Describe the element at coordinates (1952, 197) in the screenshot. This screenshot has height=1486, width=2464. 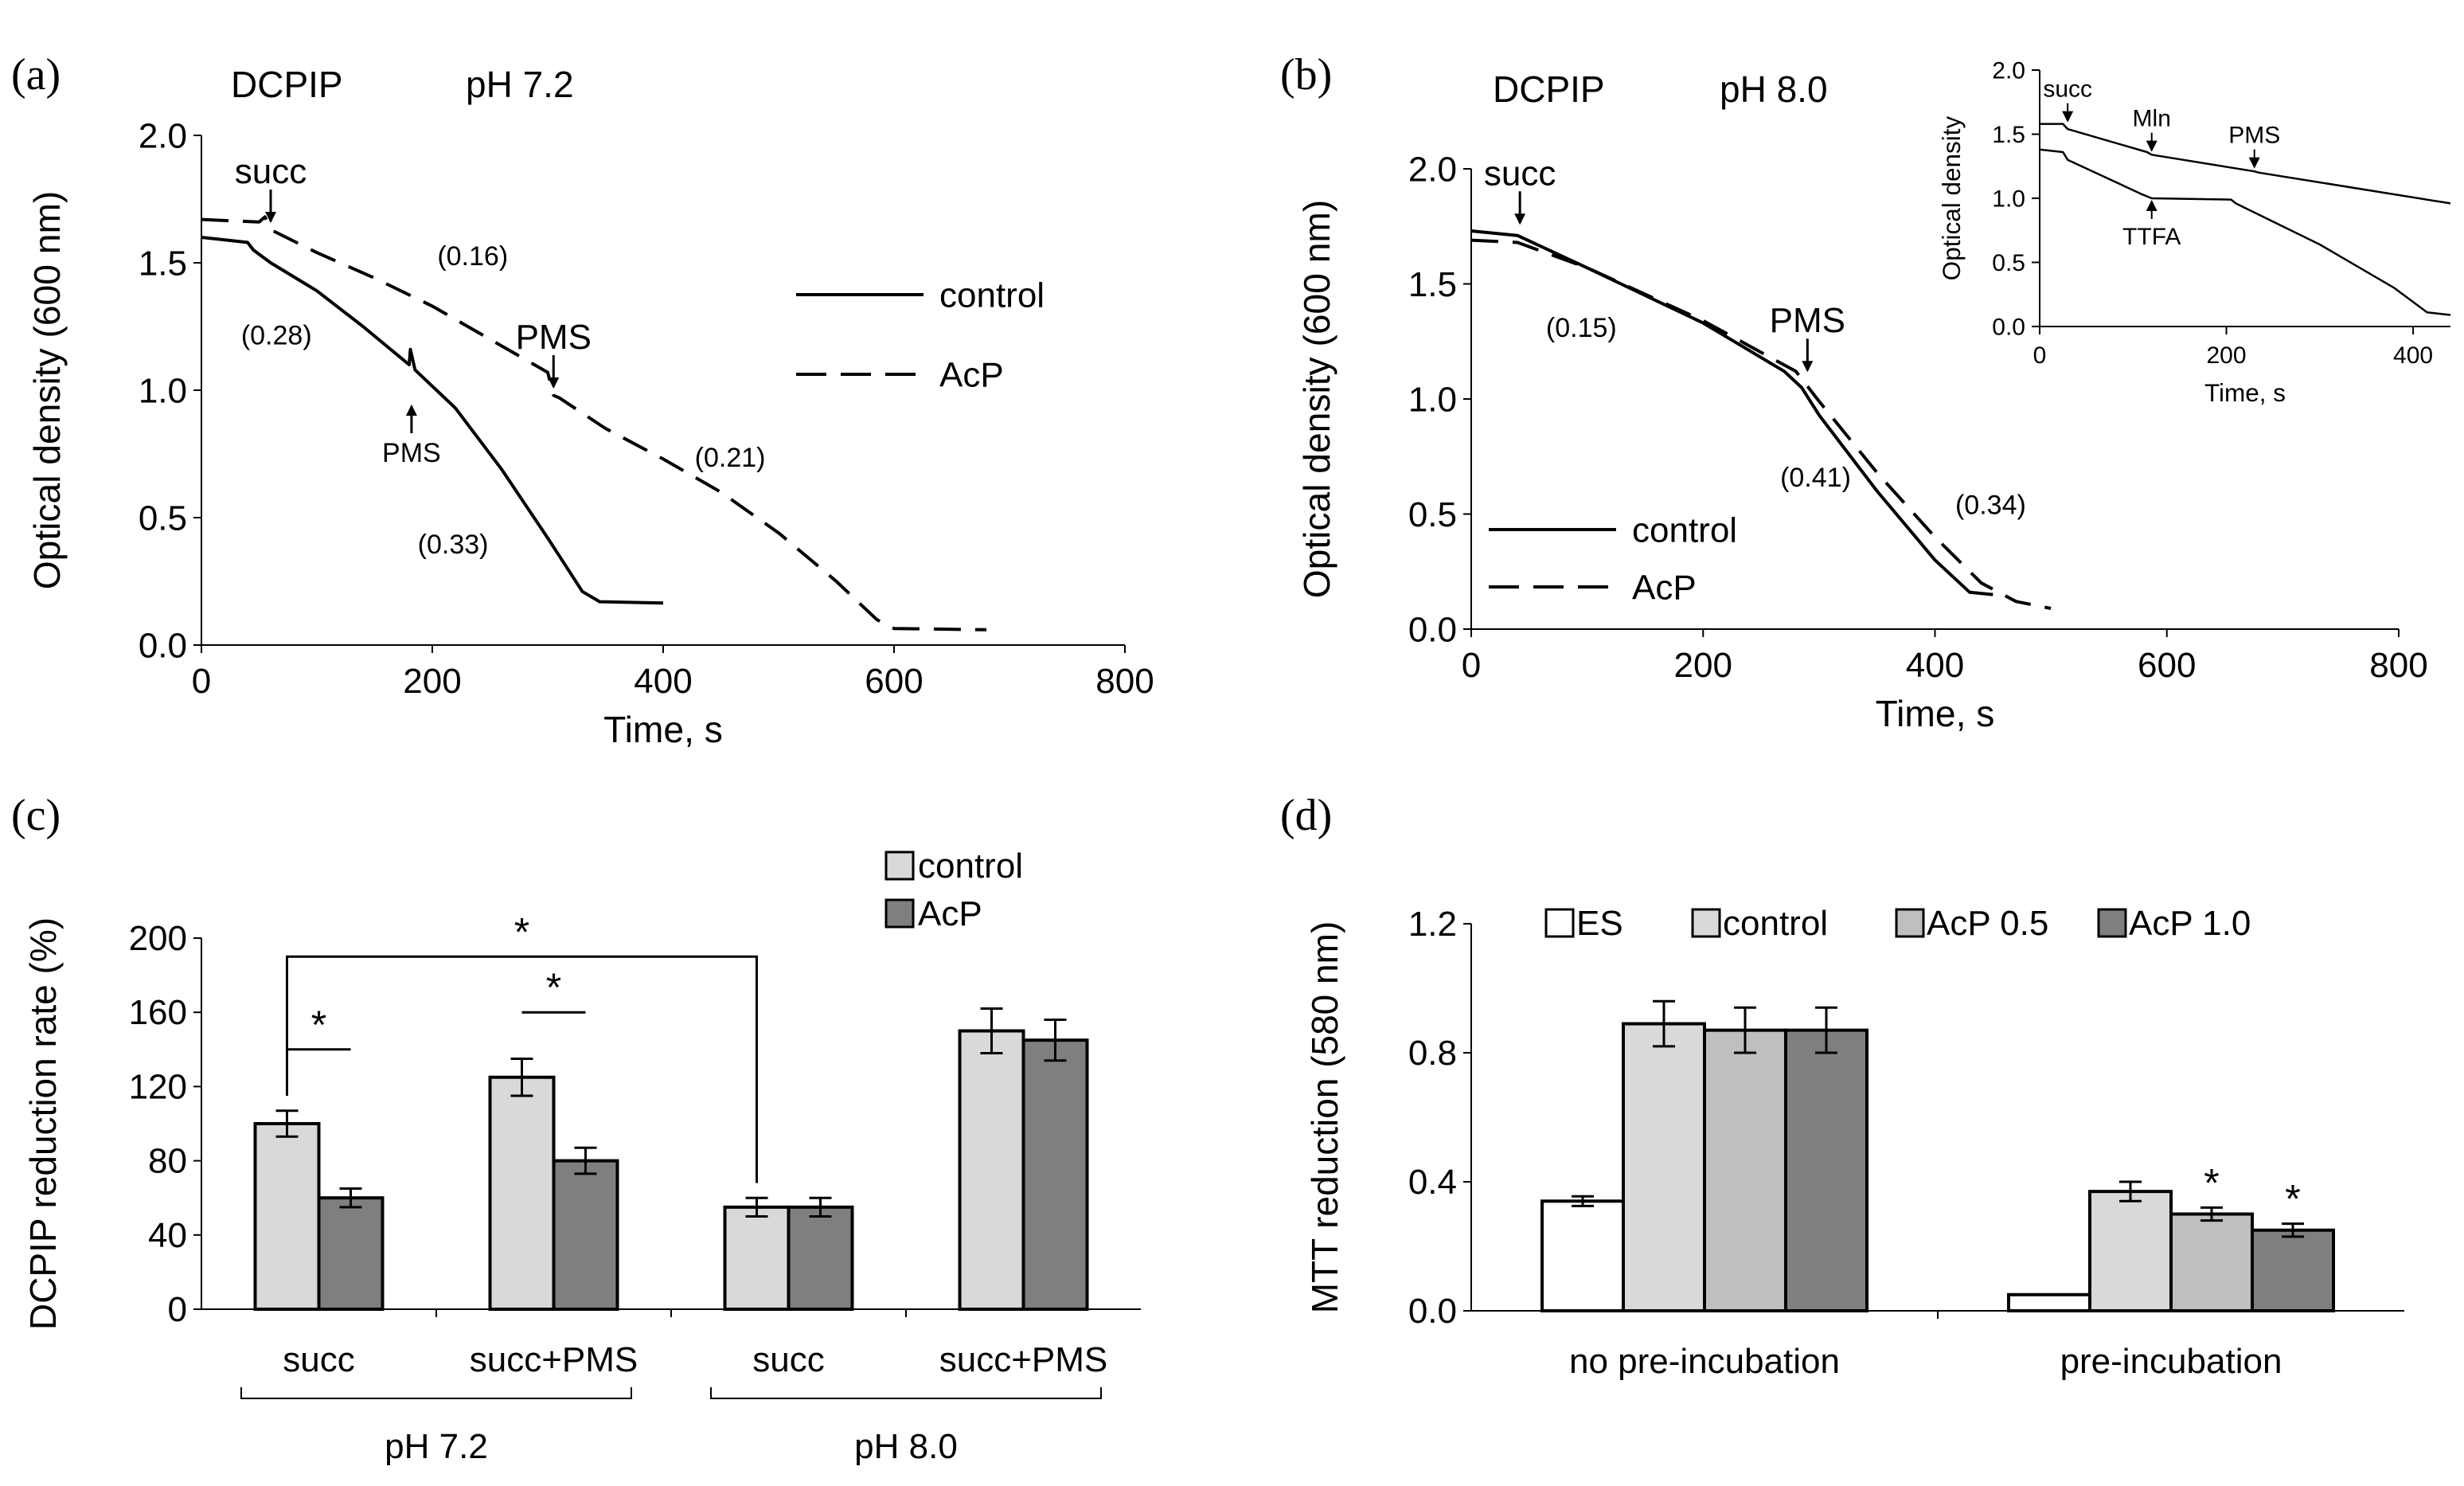
I see `y-axis-title: Optical density` at that location.